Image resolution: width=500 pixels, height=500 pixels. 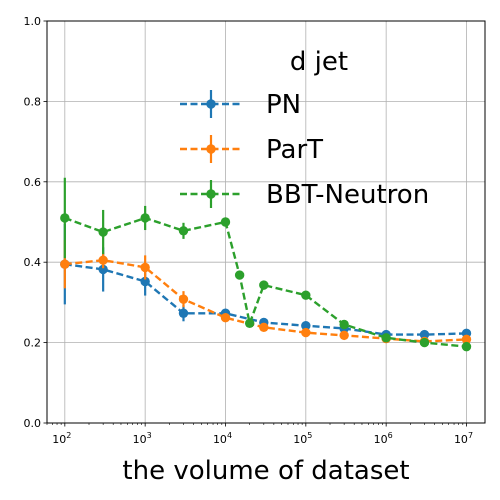 I want to click on y-tick-label: 0.4, so click(x=33, y=262).